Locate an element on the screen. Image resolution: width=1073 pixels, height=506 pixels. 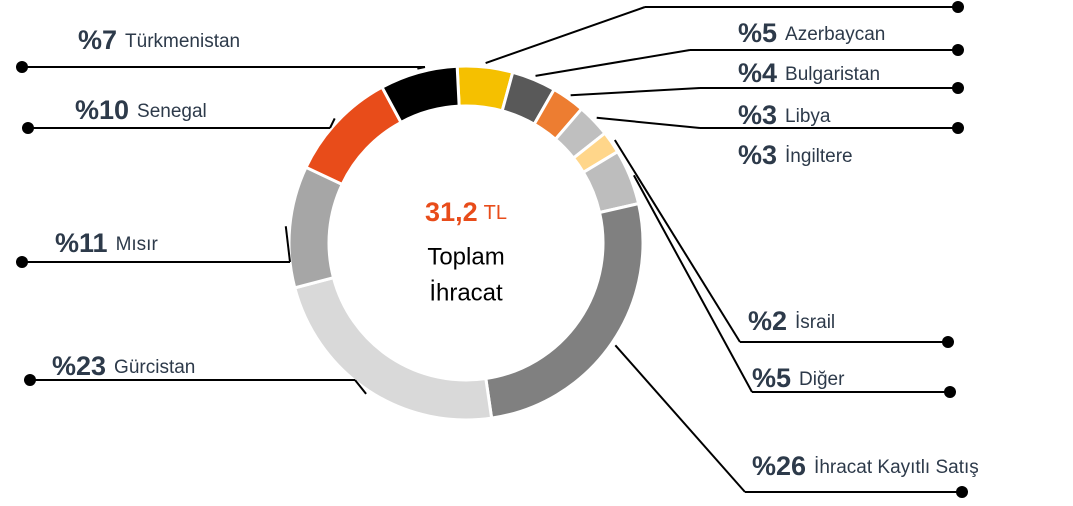
category-label: Diğer is located at coordinates (822, 379).